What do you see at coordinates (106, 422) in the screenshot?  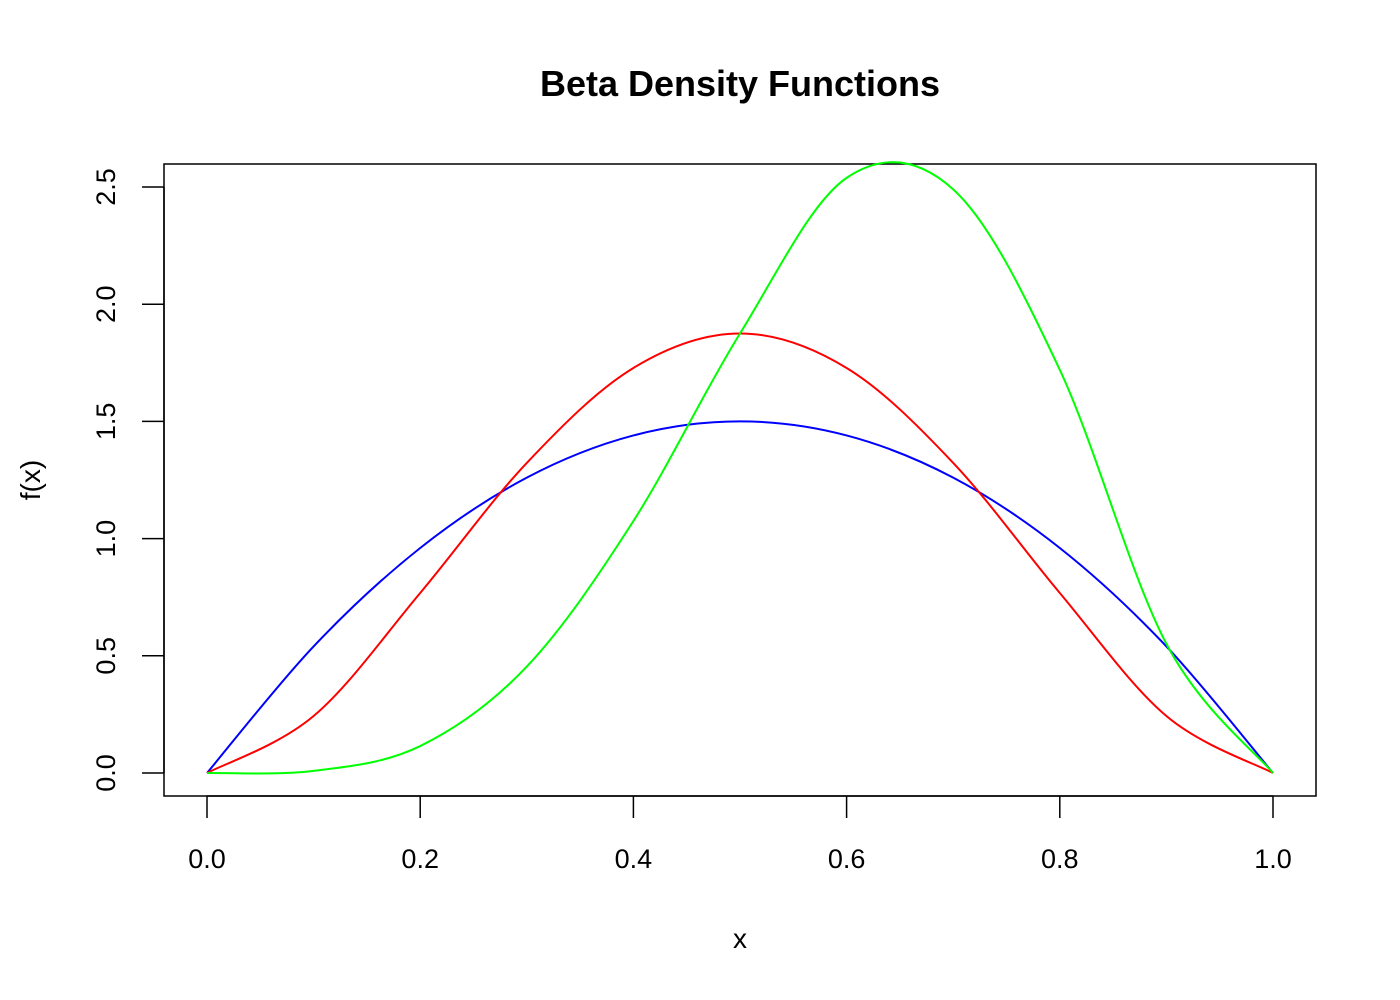 I see `y-tick-label: 1.5` at bounding box center [106, 422].